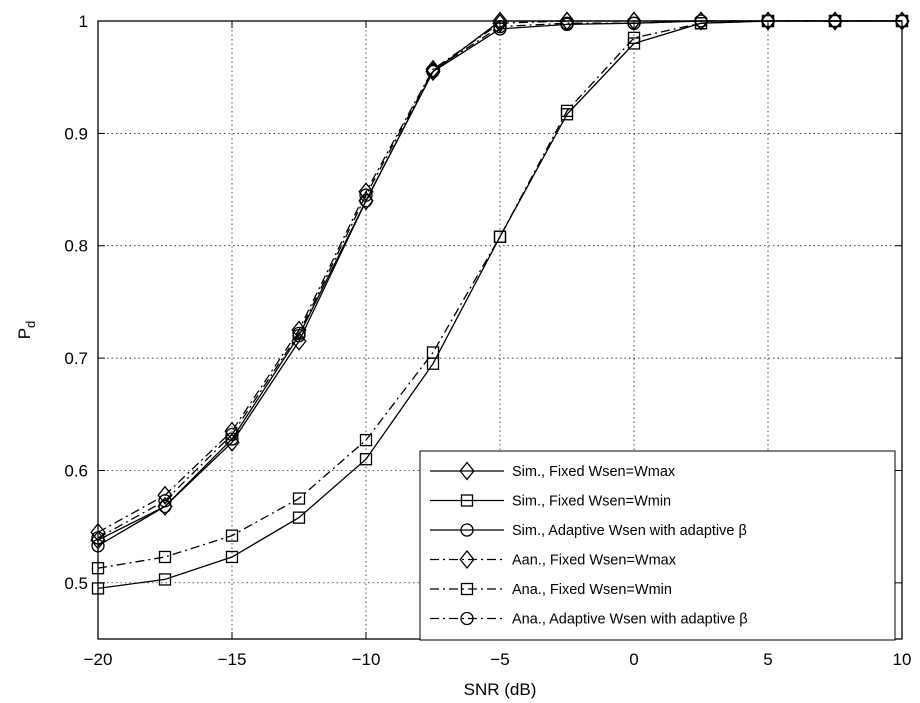 Image resolution: width=920 pixels, height=703 pixels. I want to click on y-tick-label: 0.7, so click(76, 358).